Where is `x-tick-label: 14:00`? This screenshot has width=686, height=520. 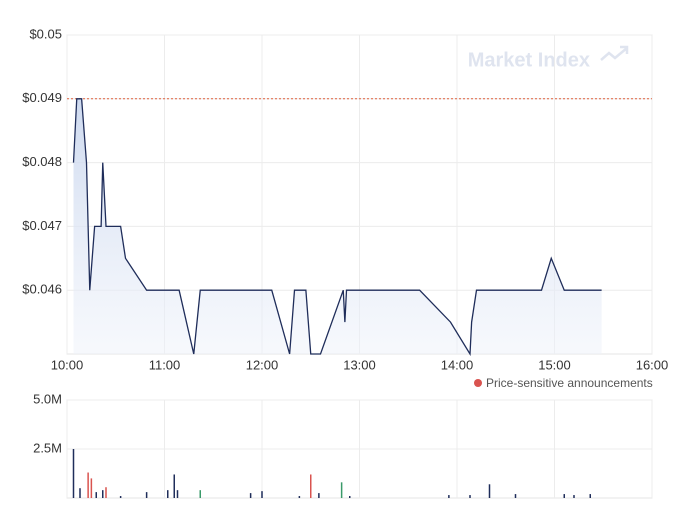 x-tick-label: 14:00 is located at coordinates (457, 364).